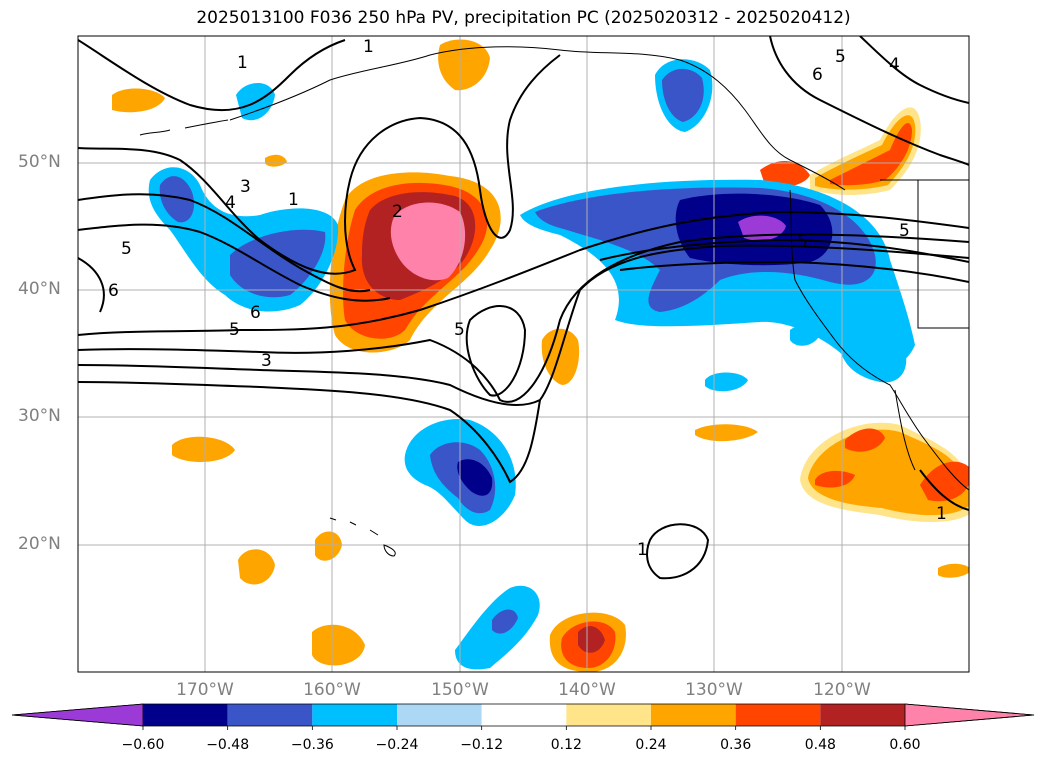  What do you see at coordinates (651, 745) in the screenshot?
I see `colorbar-tick-label: 0.24` at bounding box center [651, 745].